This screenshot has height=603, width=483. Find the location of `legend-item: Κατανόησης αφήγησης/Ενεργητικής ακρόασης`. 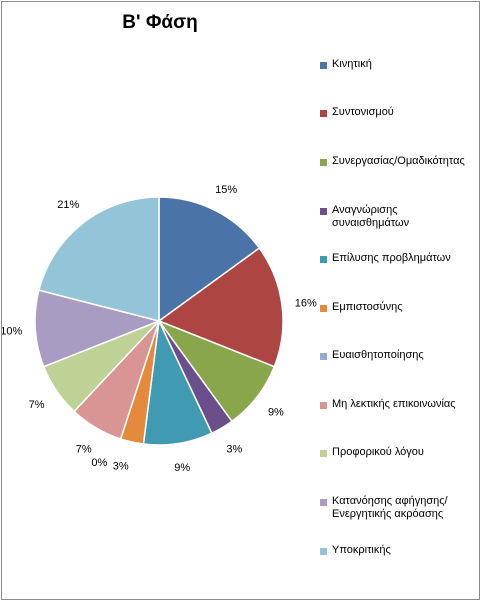

legend-item: Κατανόησης αφήγησης/Ενεργητικής ακρόασης is located at coordinates (396, 508).